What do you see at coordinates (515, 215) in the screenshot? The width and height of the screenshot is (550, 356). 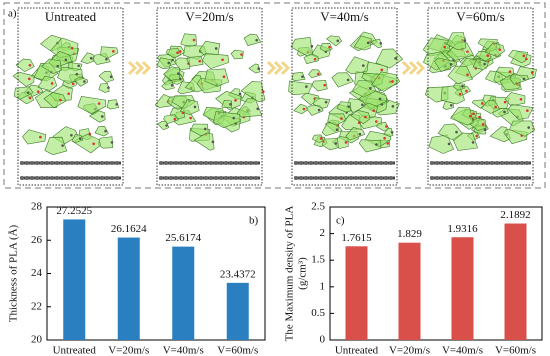 I see `value-label: 2.1892` at bounding box center [515, 215].